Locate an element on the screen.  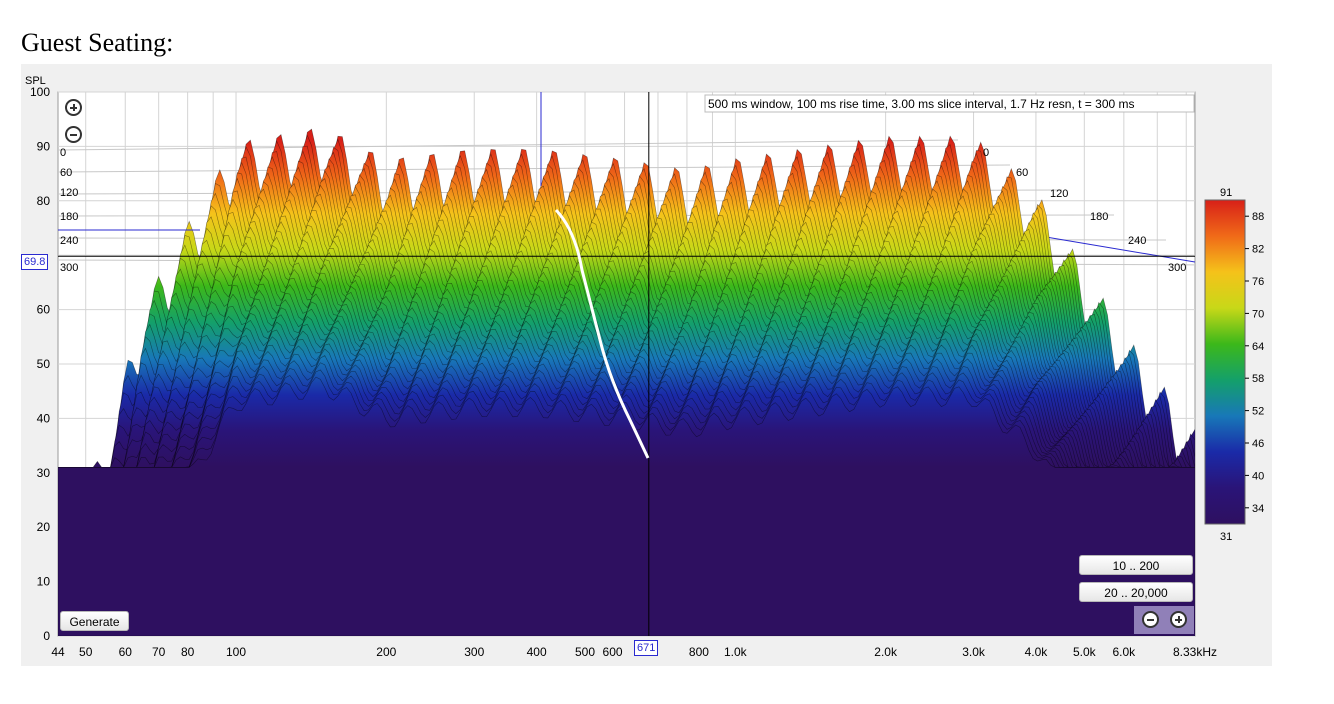
y-axis: 0 10 20 30 40 50 60 80 90 100 is located at coordinates (40, 364).